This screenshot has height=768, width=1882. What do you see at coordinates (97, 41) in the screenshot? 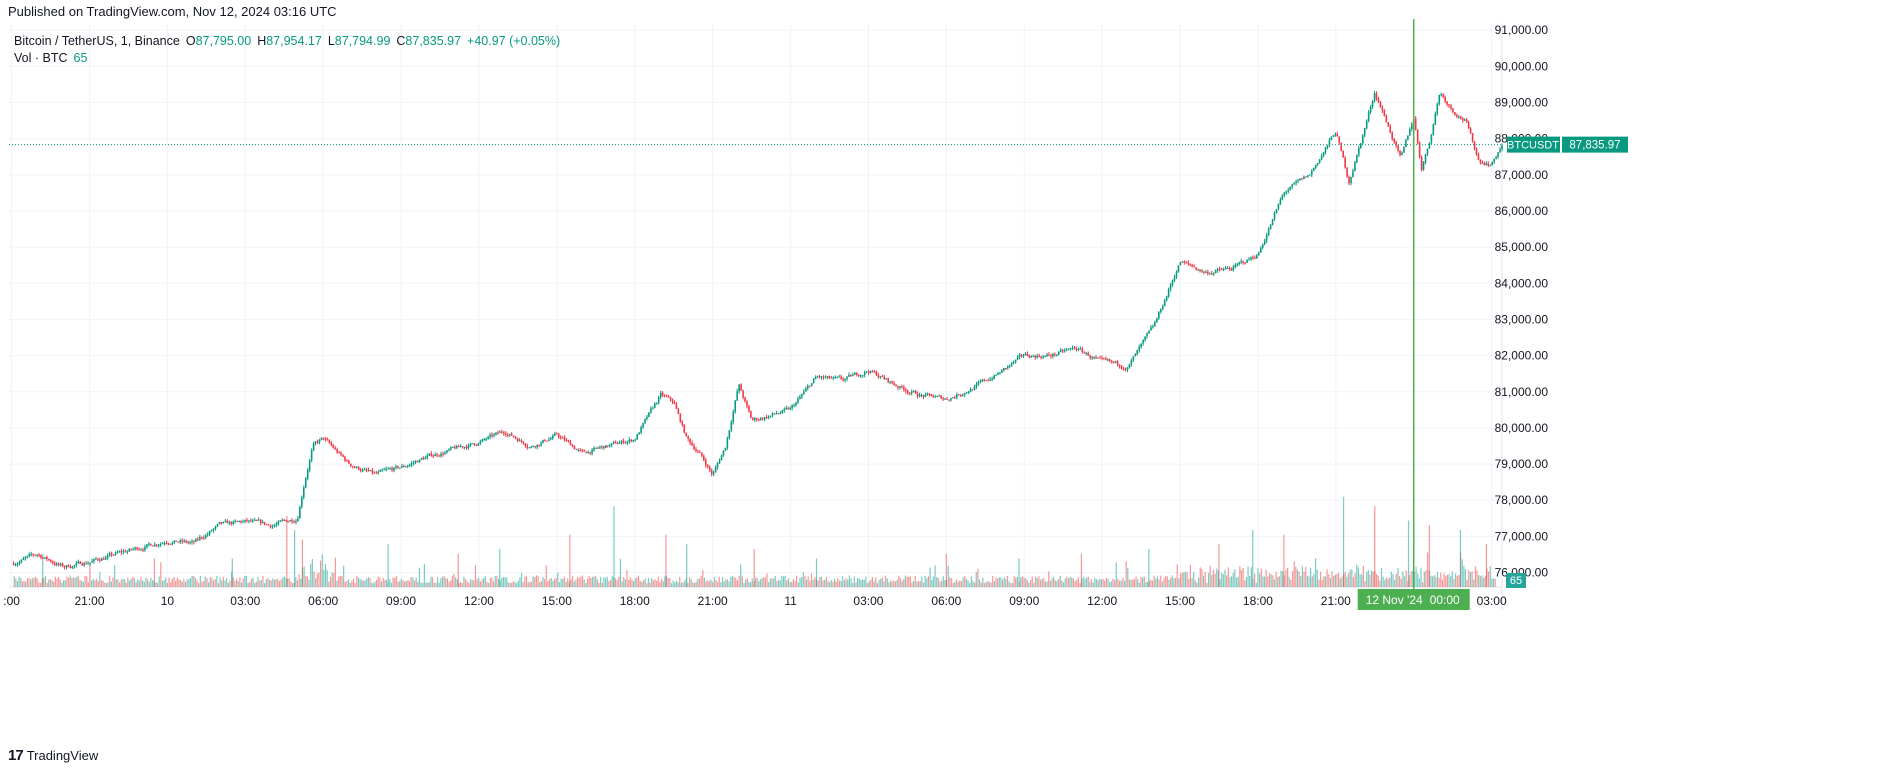
I see `symbol-name: Bitcoin / TetherUS, 1, Binance` at bounding box center [97, 41].